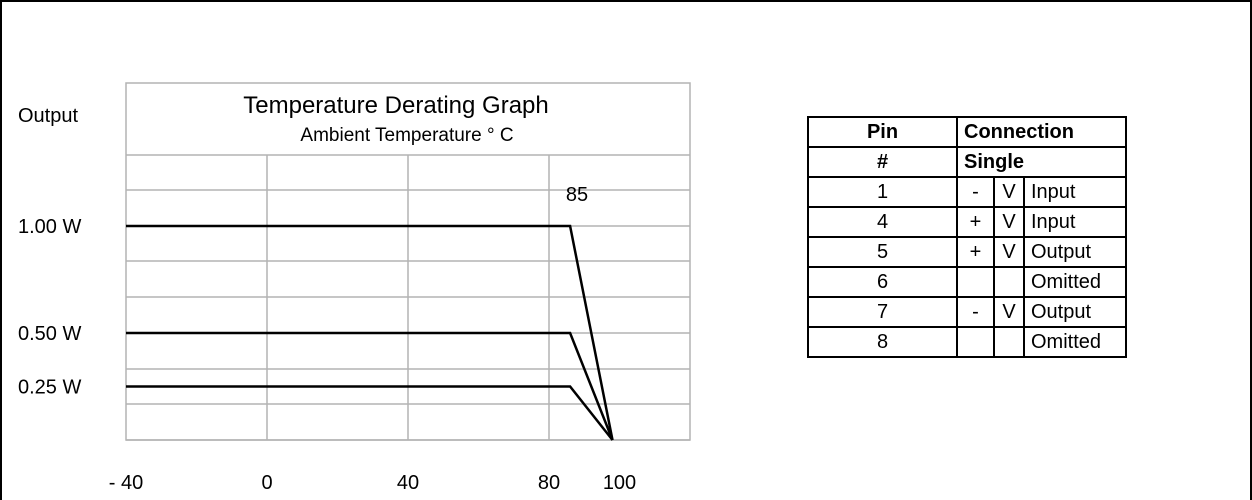  I want to click on y-tick-label: 0.25 W, so click(49, 388).